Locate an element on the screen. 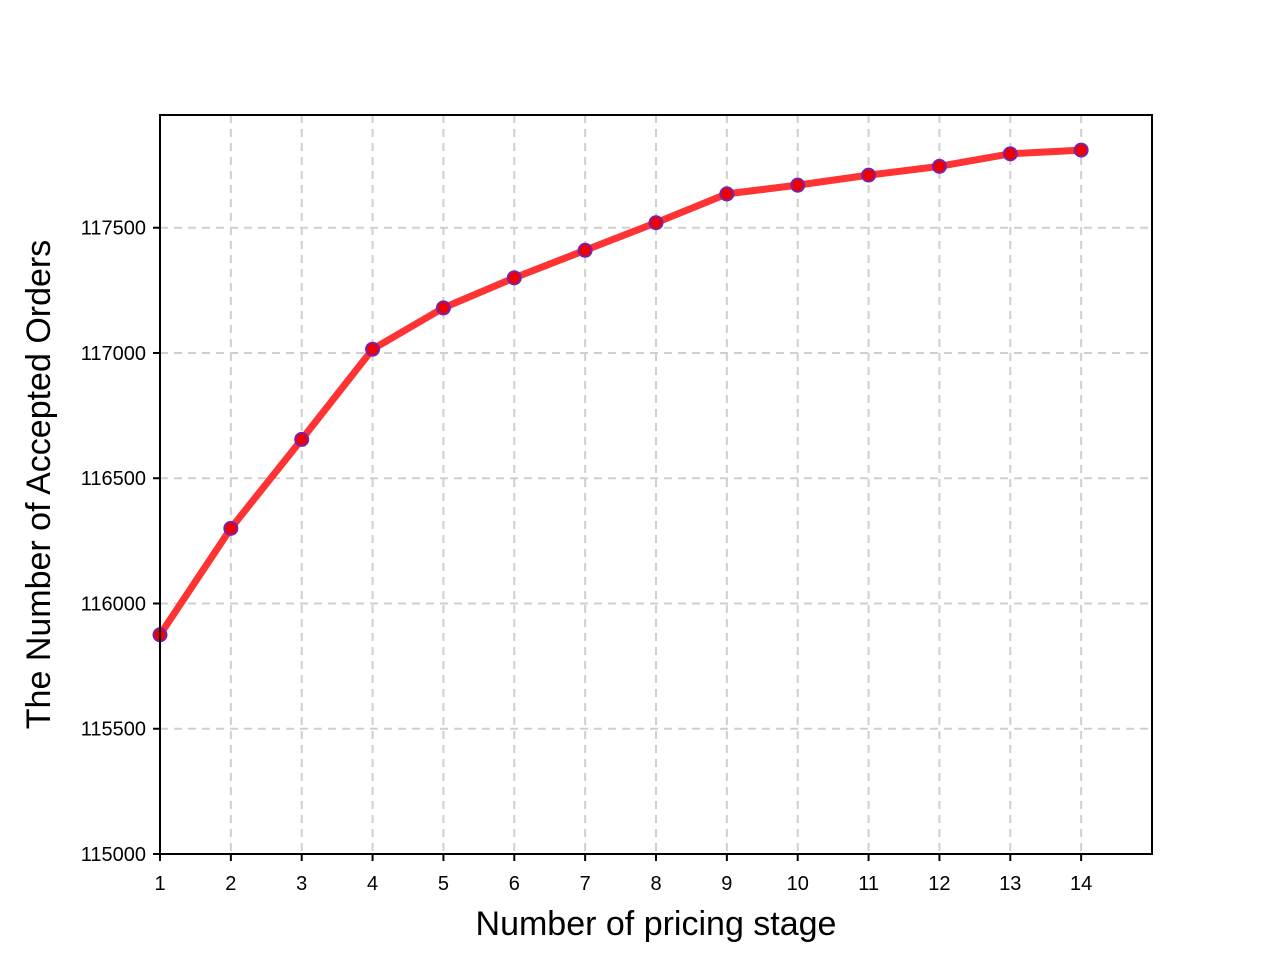 The image size is (1280, 965). x-tick-label: 8 is located at coordinates (655, 884).